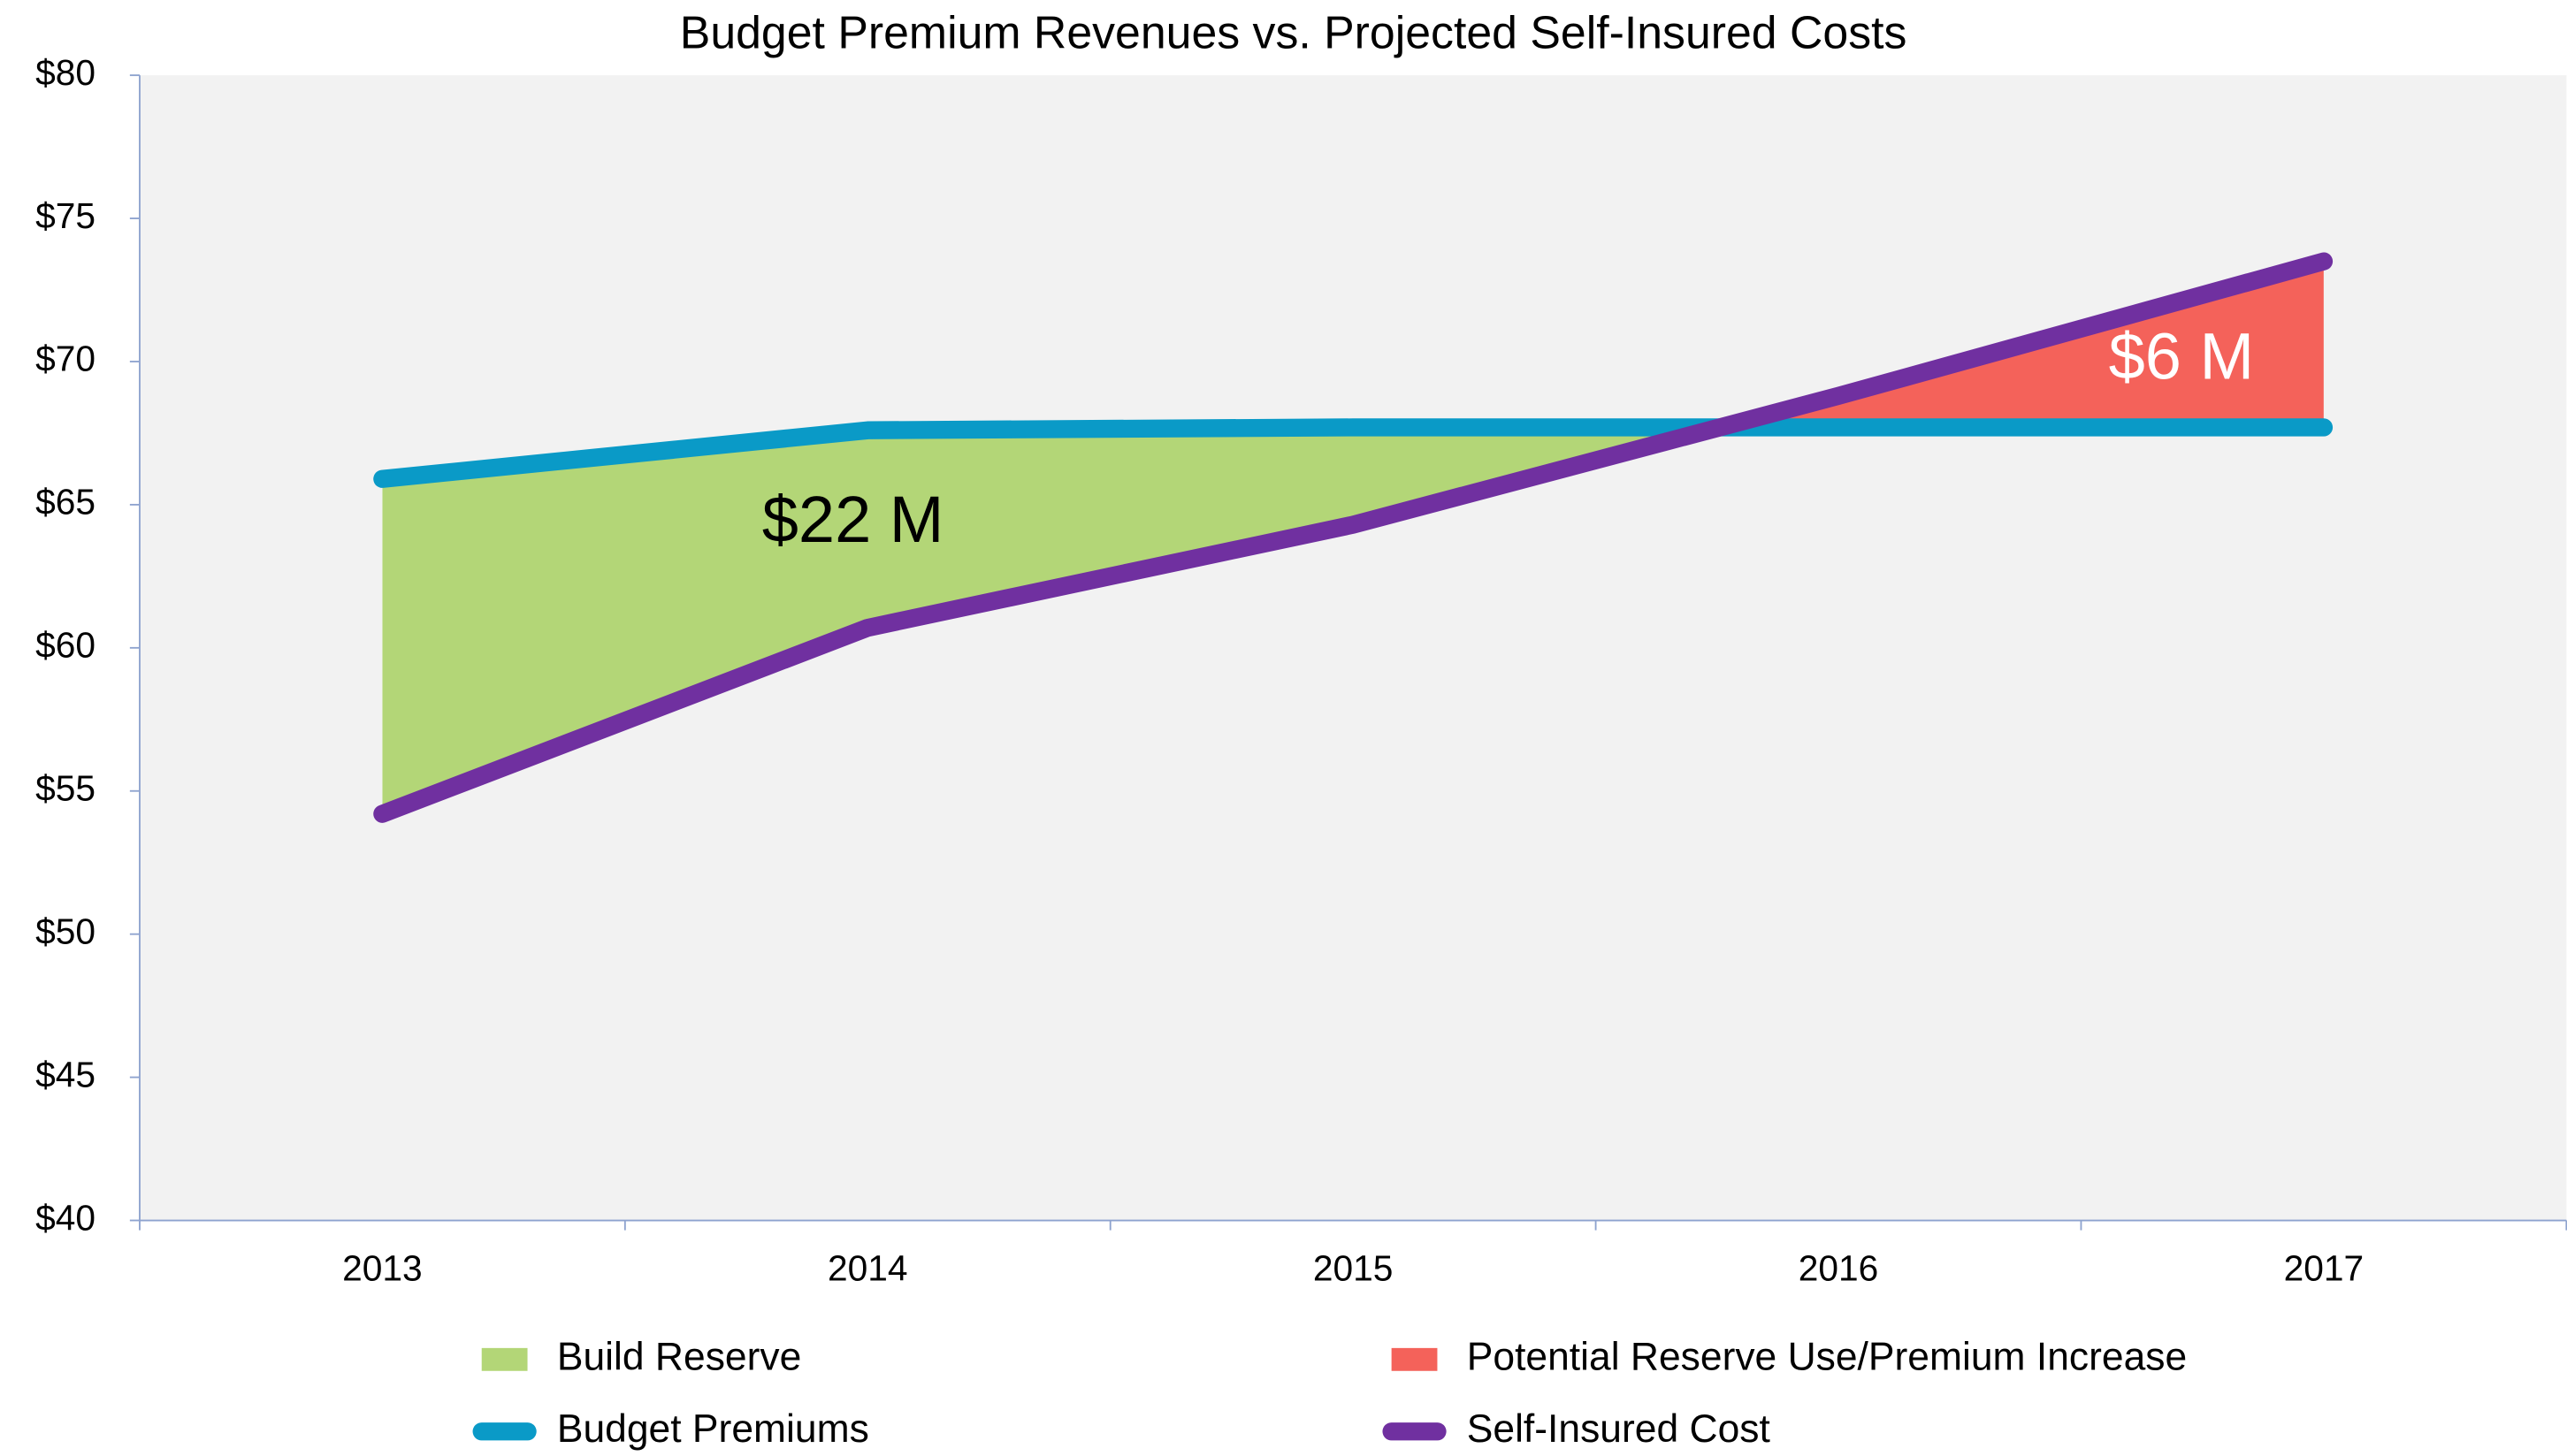 Image resolution: width=2567 pixels, height=1456 pixels. I want to click on y-tick-label: $65, so click(65, 502).